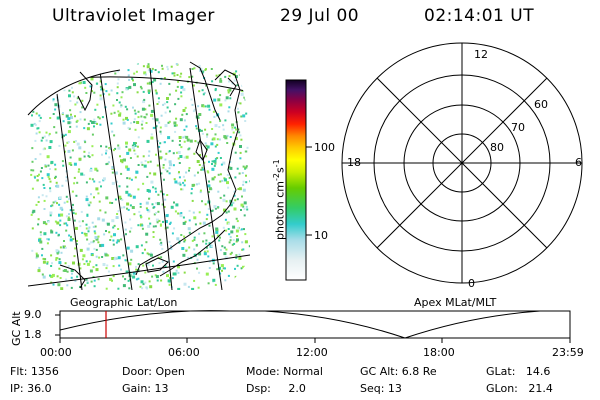  What do you see at coordinates (497, 147) in the screenshot?
I see `polar-lat-80: 80` at bounding box center [497, 147].